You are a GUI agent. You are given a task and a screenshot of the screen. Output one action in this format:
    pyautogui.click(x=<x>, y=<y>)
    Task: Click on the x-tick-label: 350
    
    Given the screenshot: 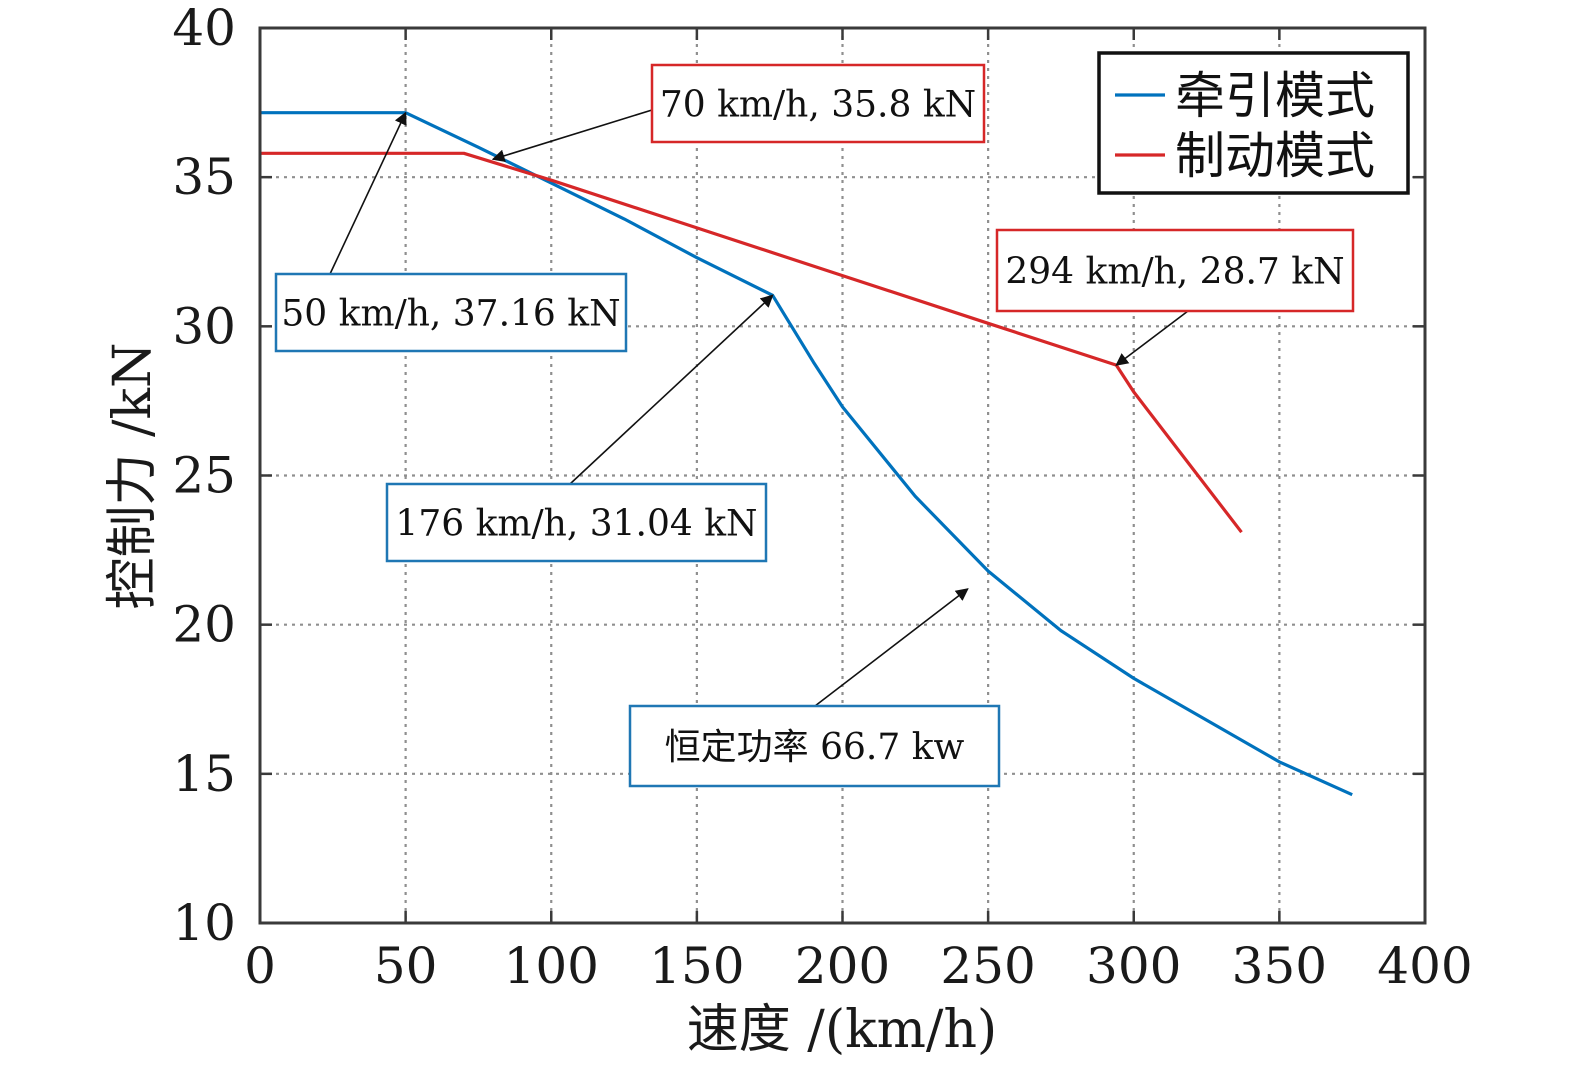 What is the action you would take?
    pyautogui.click(x=1279, y=966)
    